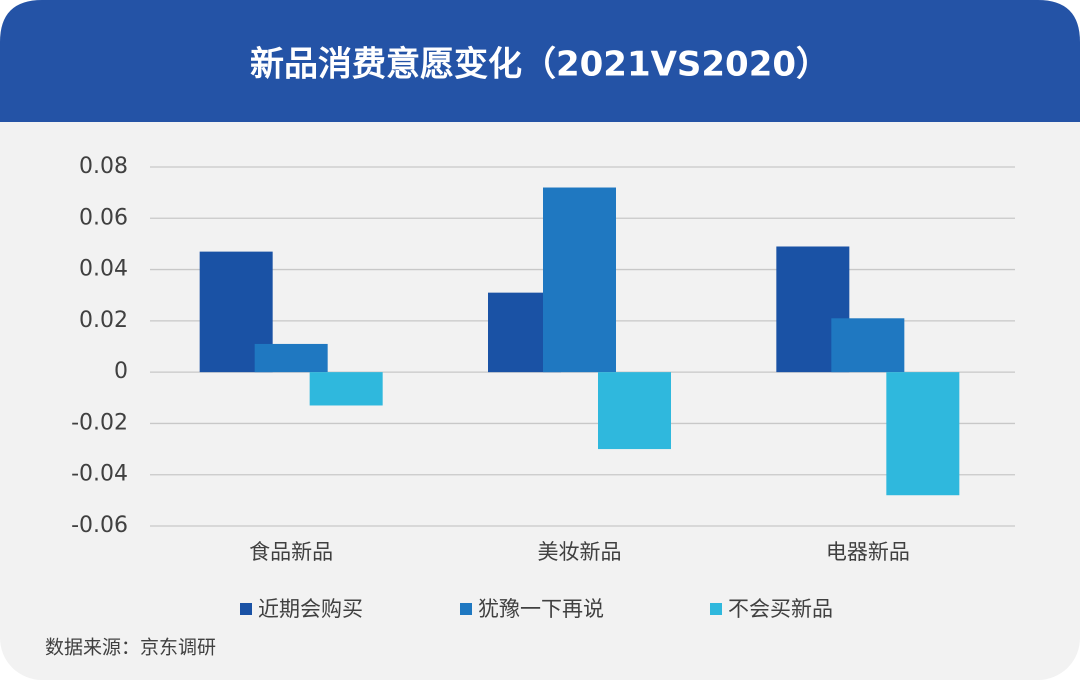 This screenshot has height=684, width=1080. I want to click on y-tick-label: -0.04, so click(99, 474).